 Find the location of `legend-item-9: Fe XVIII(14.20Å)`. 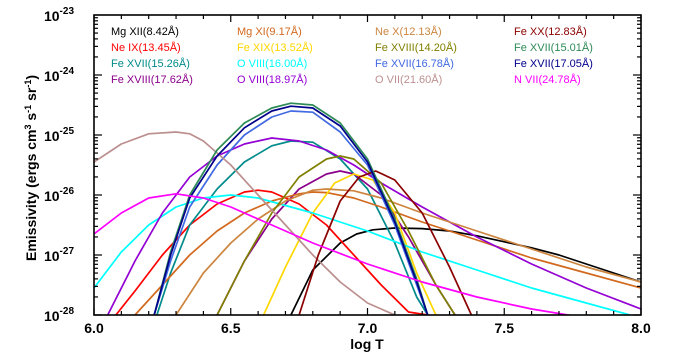

legend-item-9: Fe XVIII(14.20Å) is located at coordinates (416, 47).